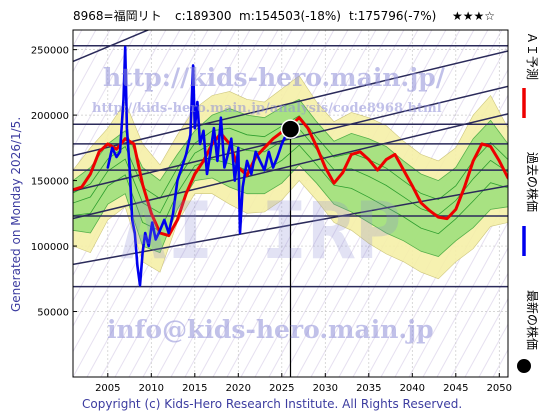 The width and height of the screenshot is (560, 420). I want to click on header-median: m:154503(-18%), so click(290, 16).